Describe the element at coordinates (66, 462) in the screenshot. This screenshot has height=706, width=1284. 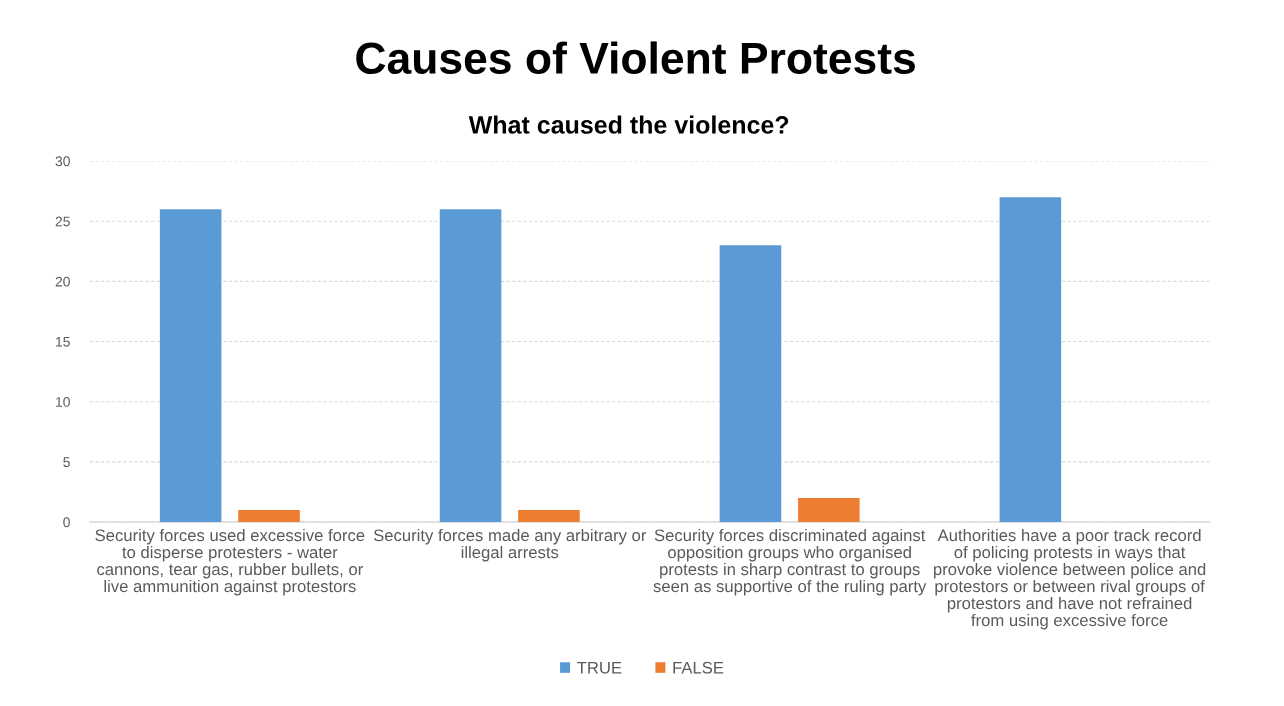
I see `y-tick-label: 5` at that location.